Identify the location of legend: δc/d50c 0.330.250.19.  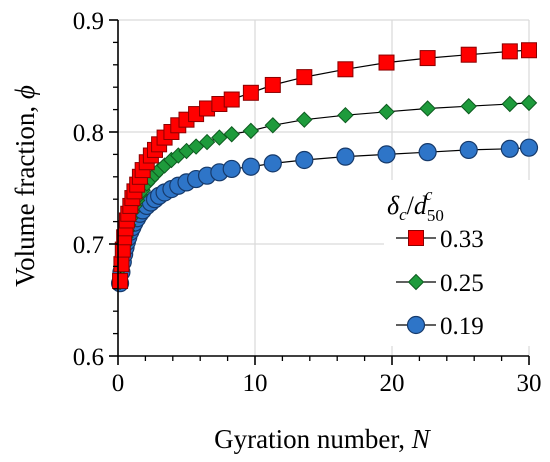
(459, 263).